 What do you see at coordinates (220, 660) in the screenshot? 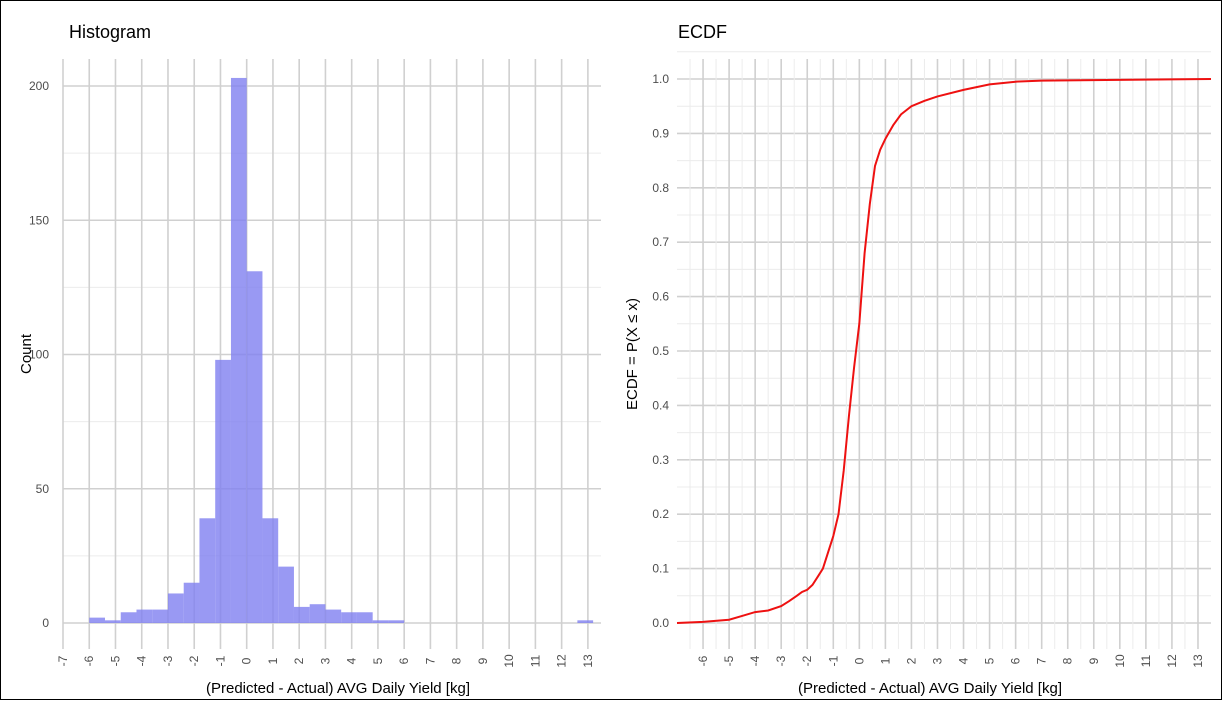
I see `histogram-x-tick-label: -1` at bounding box center [220, 660].